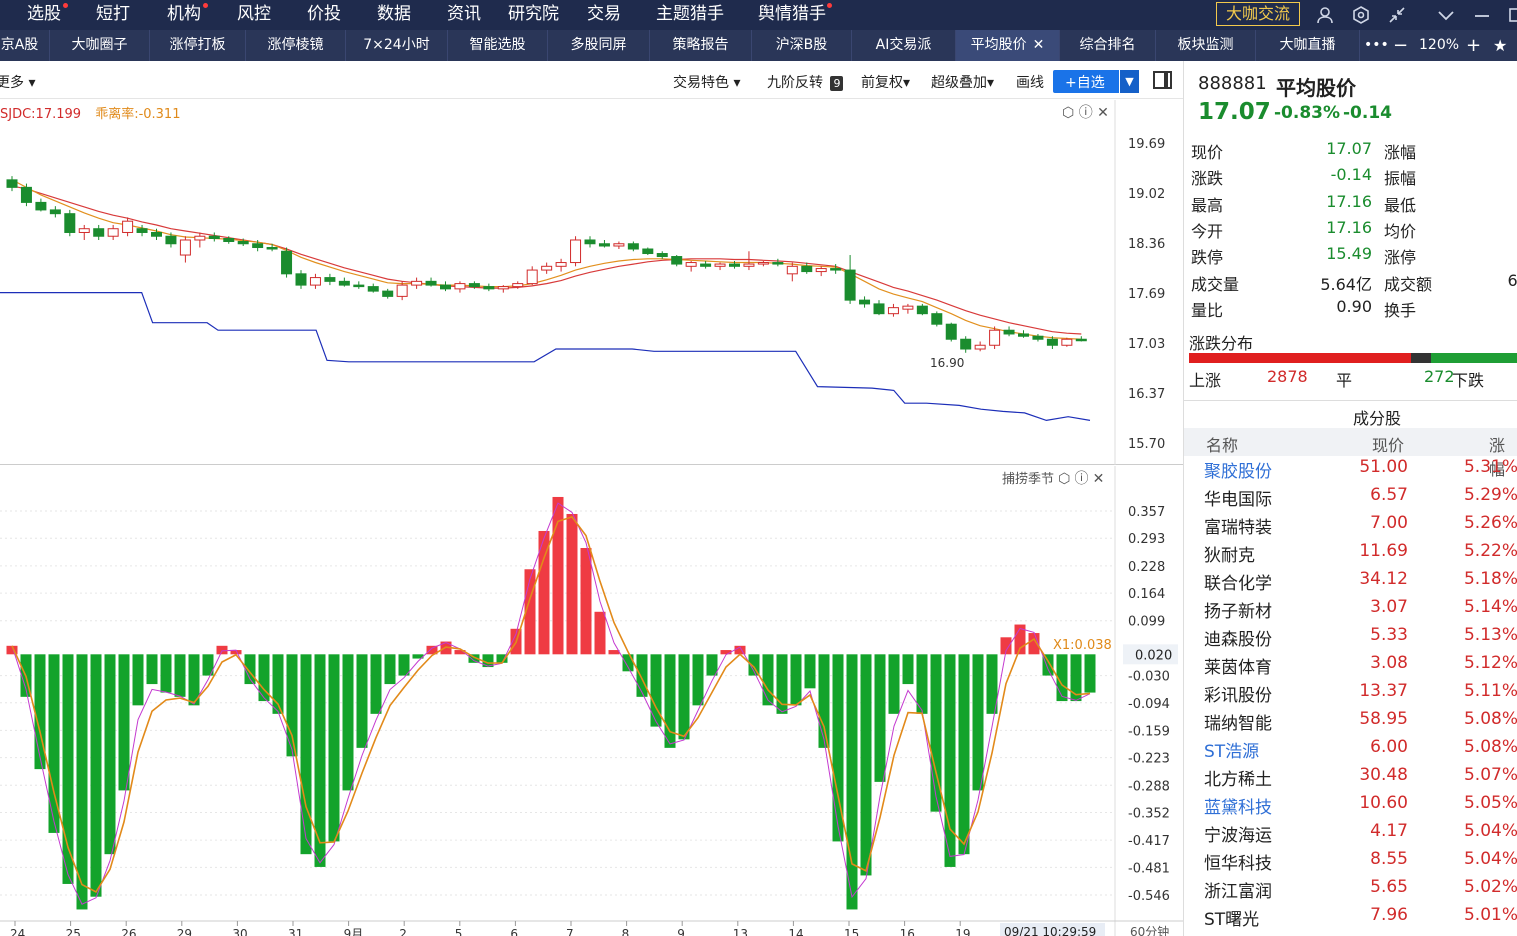 The width and height of the screenshot is (1517, 936). Describe the element at coordinates (113, 14) in the screenshot. I see `nav-duanda: 短打` at that location.